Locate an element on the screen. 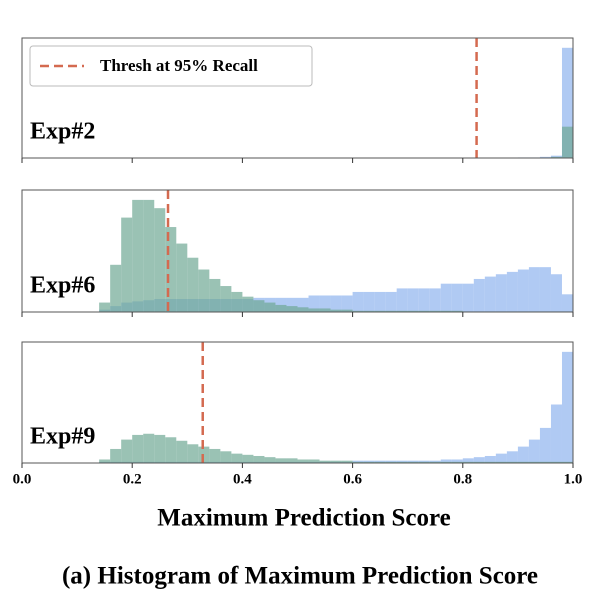 This screenshot has height=610, width=608. panel-label: Exp#9 is located at coordinates (62, 437).